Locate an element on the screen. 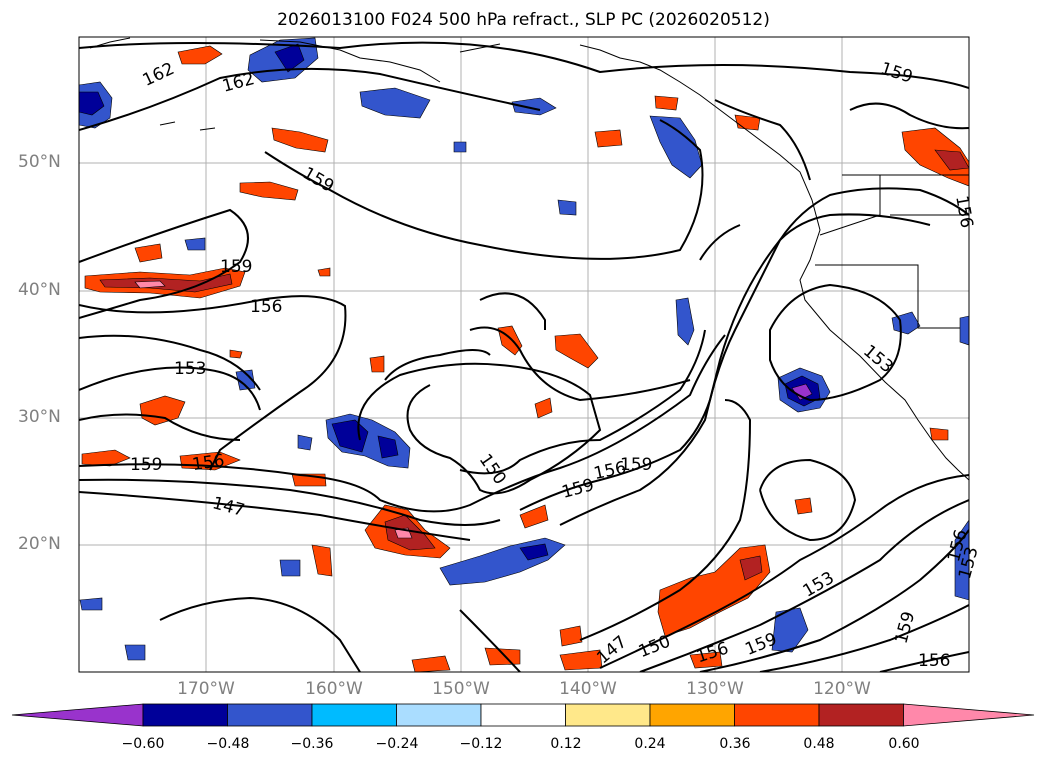  colorbar is located at coordinates (523, 715).